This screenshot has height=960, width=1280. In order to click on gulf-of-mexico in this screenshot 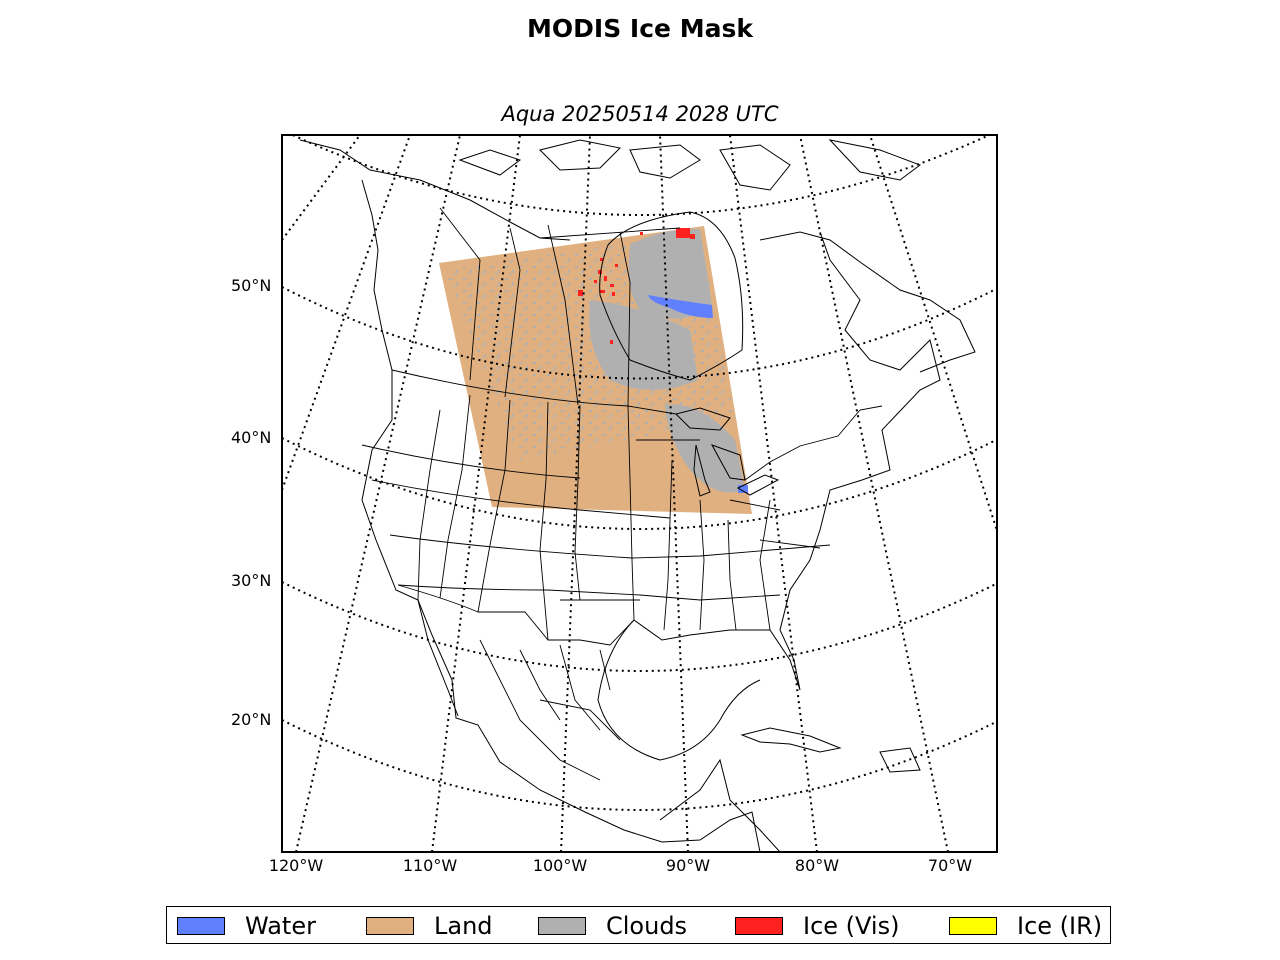, I will do `click(679, 690)`.